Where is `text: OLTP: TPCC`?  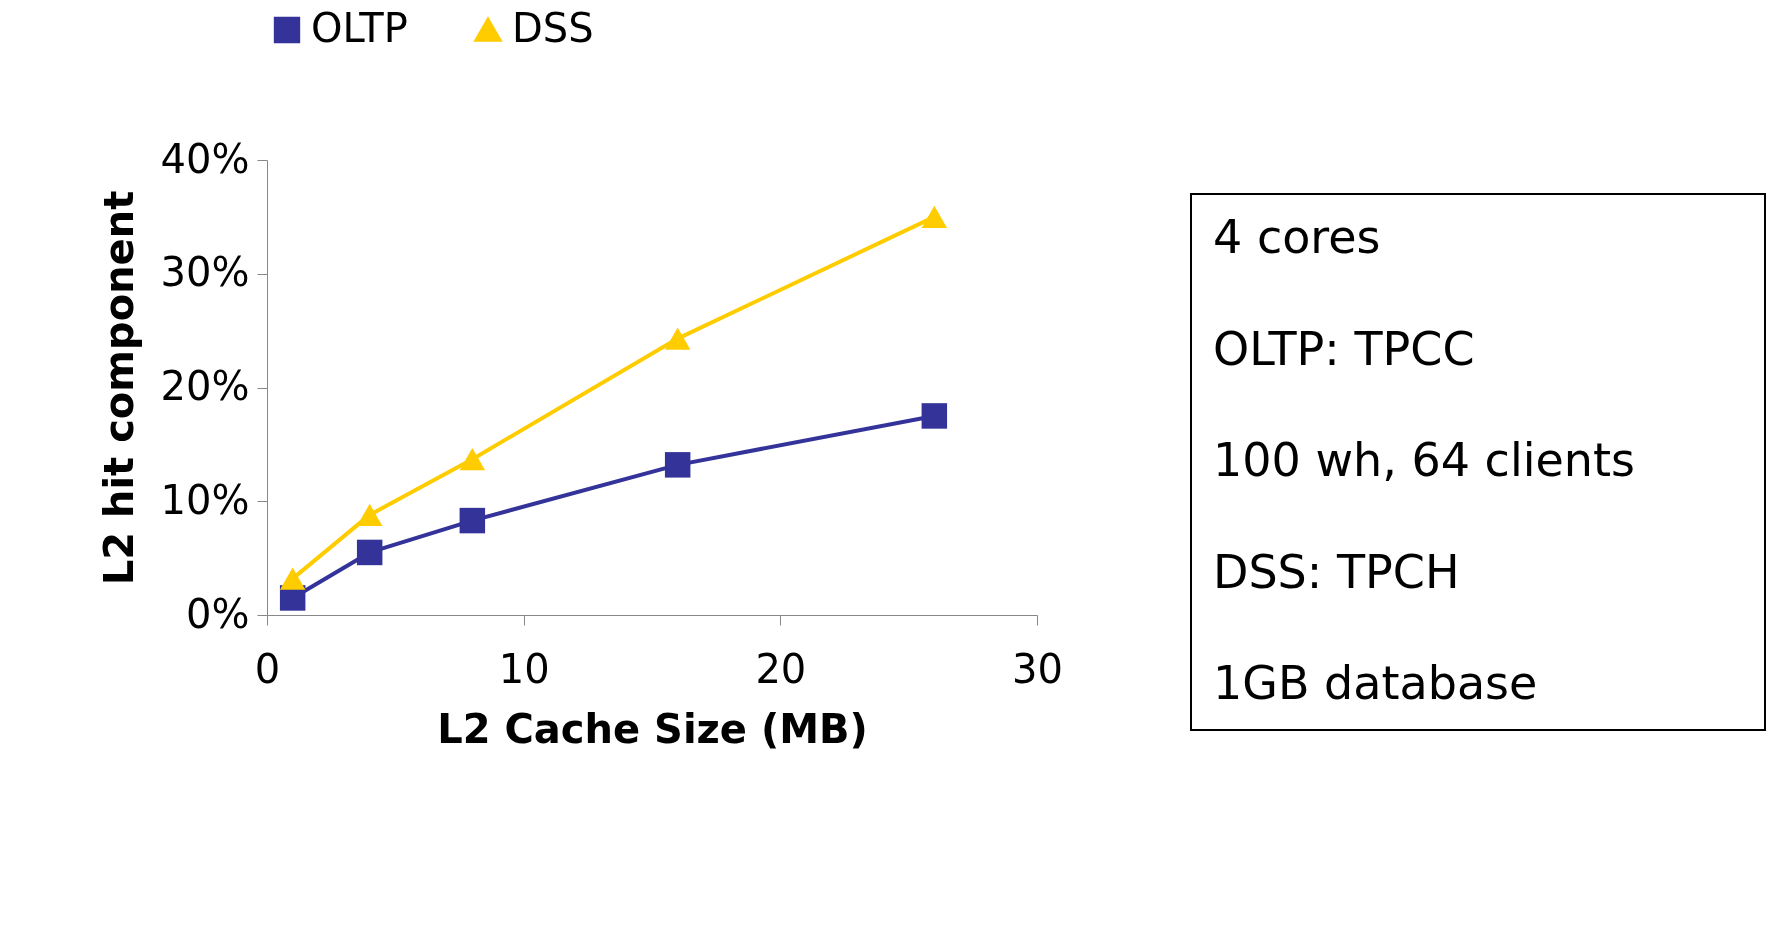
text: OLTP: TPCC is located at coordinates (1344, 348).